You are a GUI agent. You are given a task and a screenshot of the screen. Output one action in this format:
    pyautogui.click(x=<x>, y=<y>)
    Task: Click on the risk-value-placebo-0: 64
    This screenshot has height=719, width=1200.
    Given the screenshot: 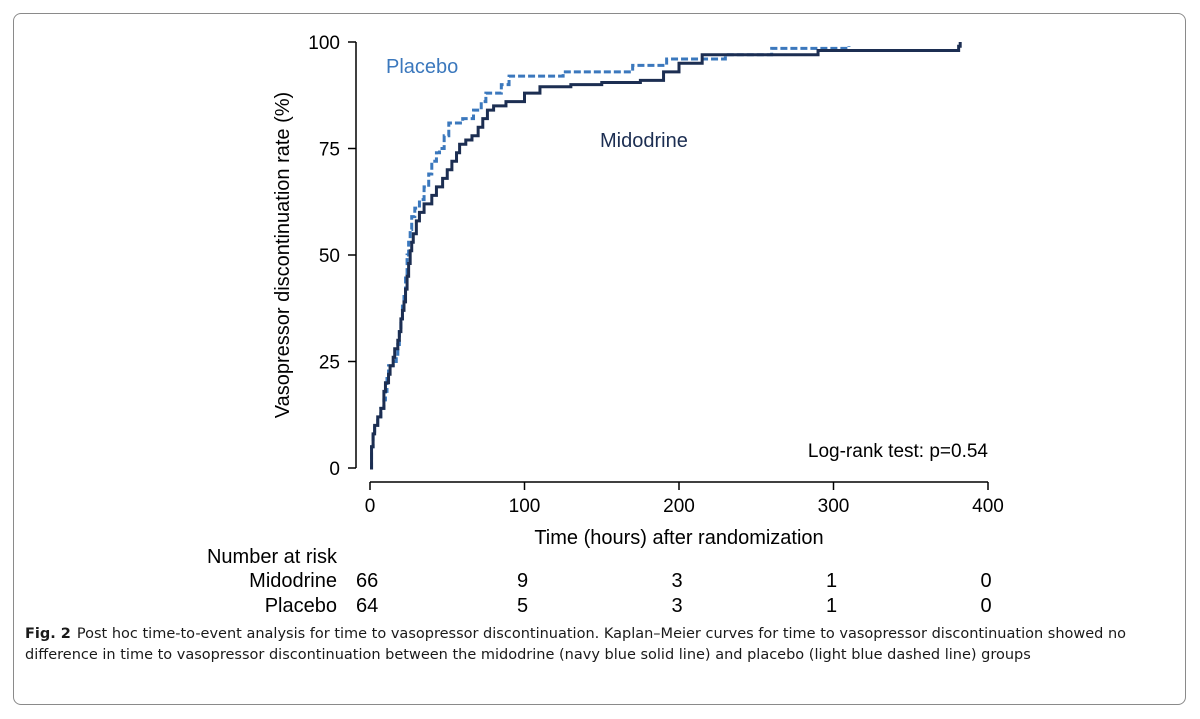 What is the action you would take?
    pyautogui.click(x=367, y=606)
    